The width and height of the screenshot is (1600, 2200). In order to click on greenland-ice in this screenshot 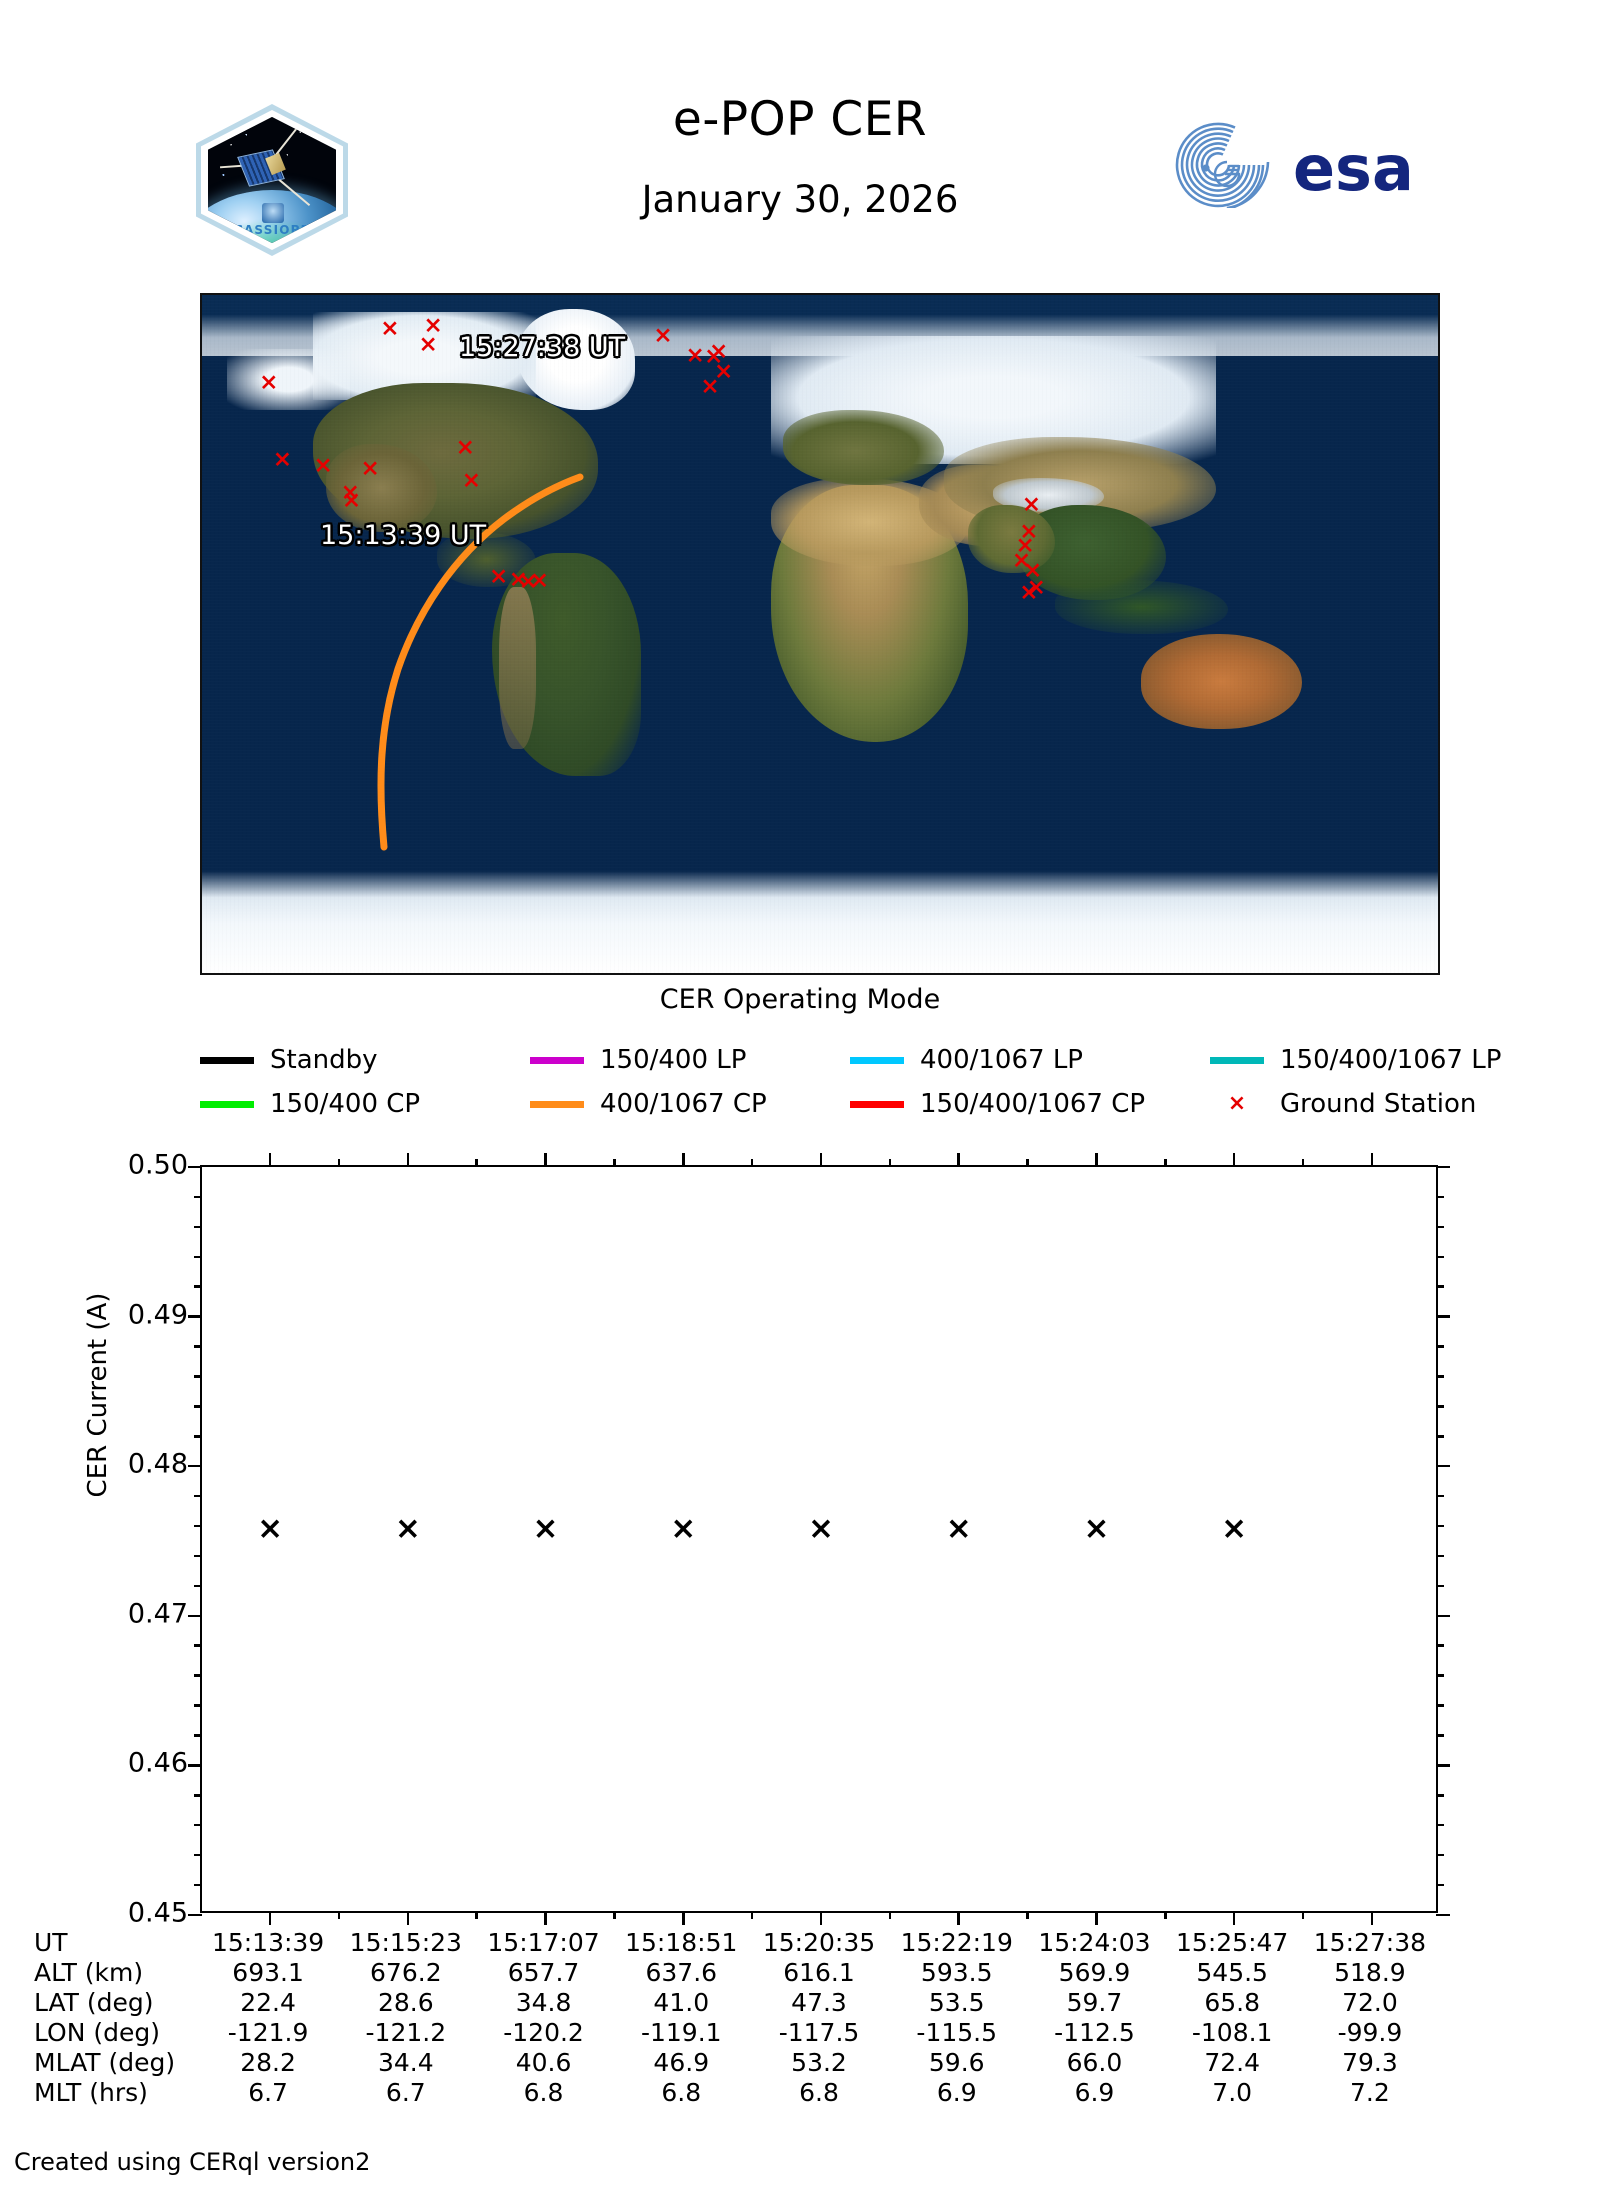, I will do `click(576, 359)`.